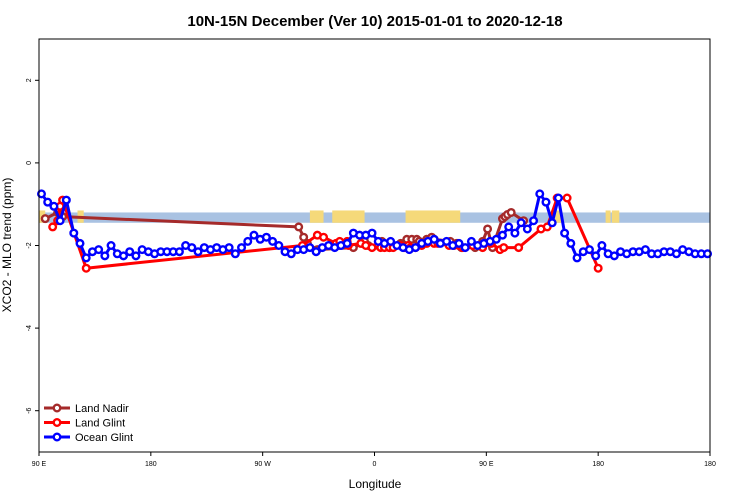 This screenshot has width=750, height=500. I want to click on legend-item-land-glint: Land Glint, so click(84, 424).